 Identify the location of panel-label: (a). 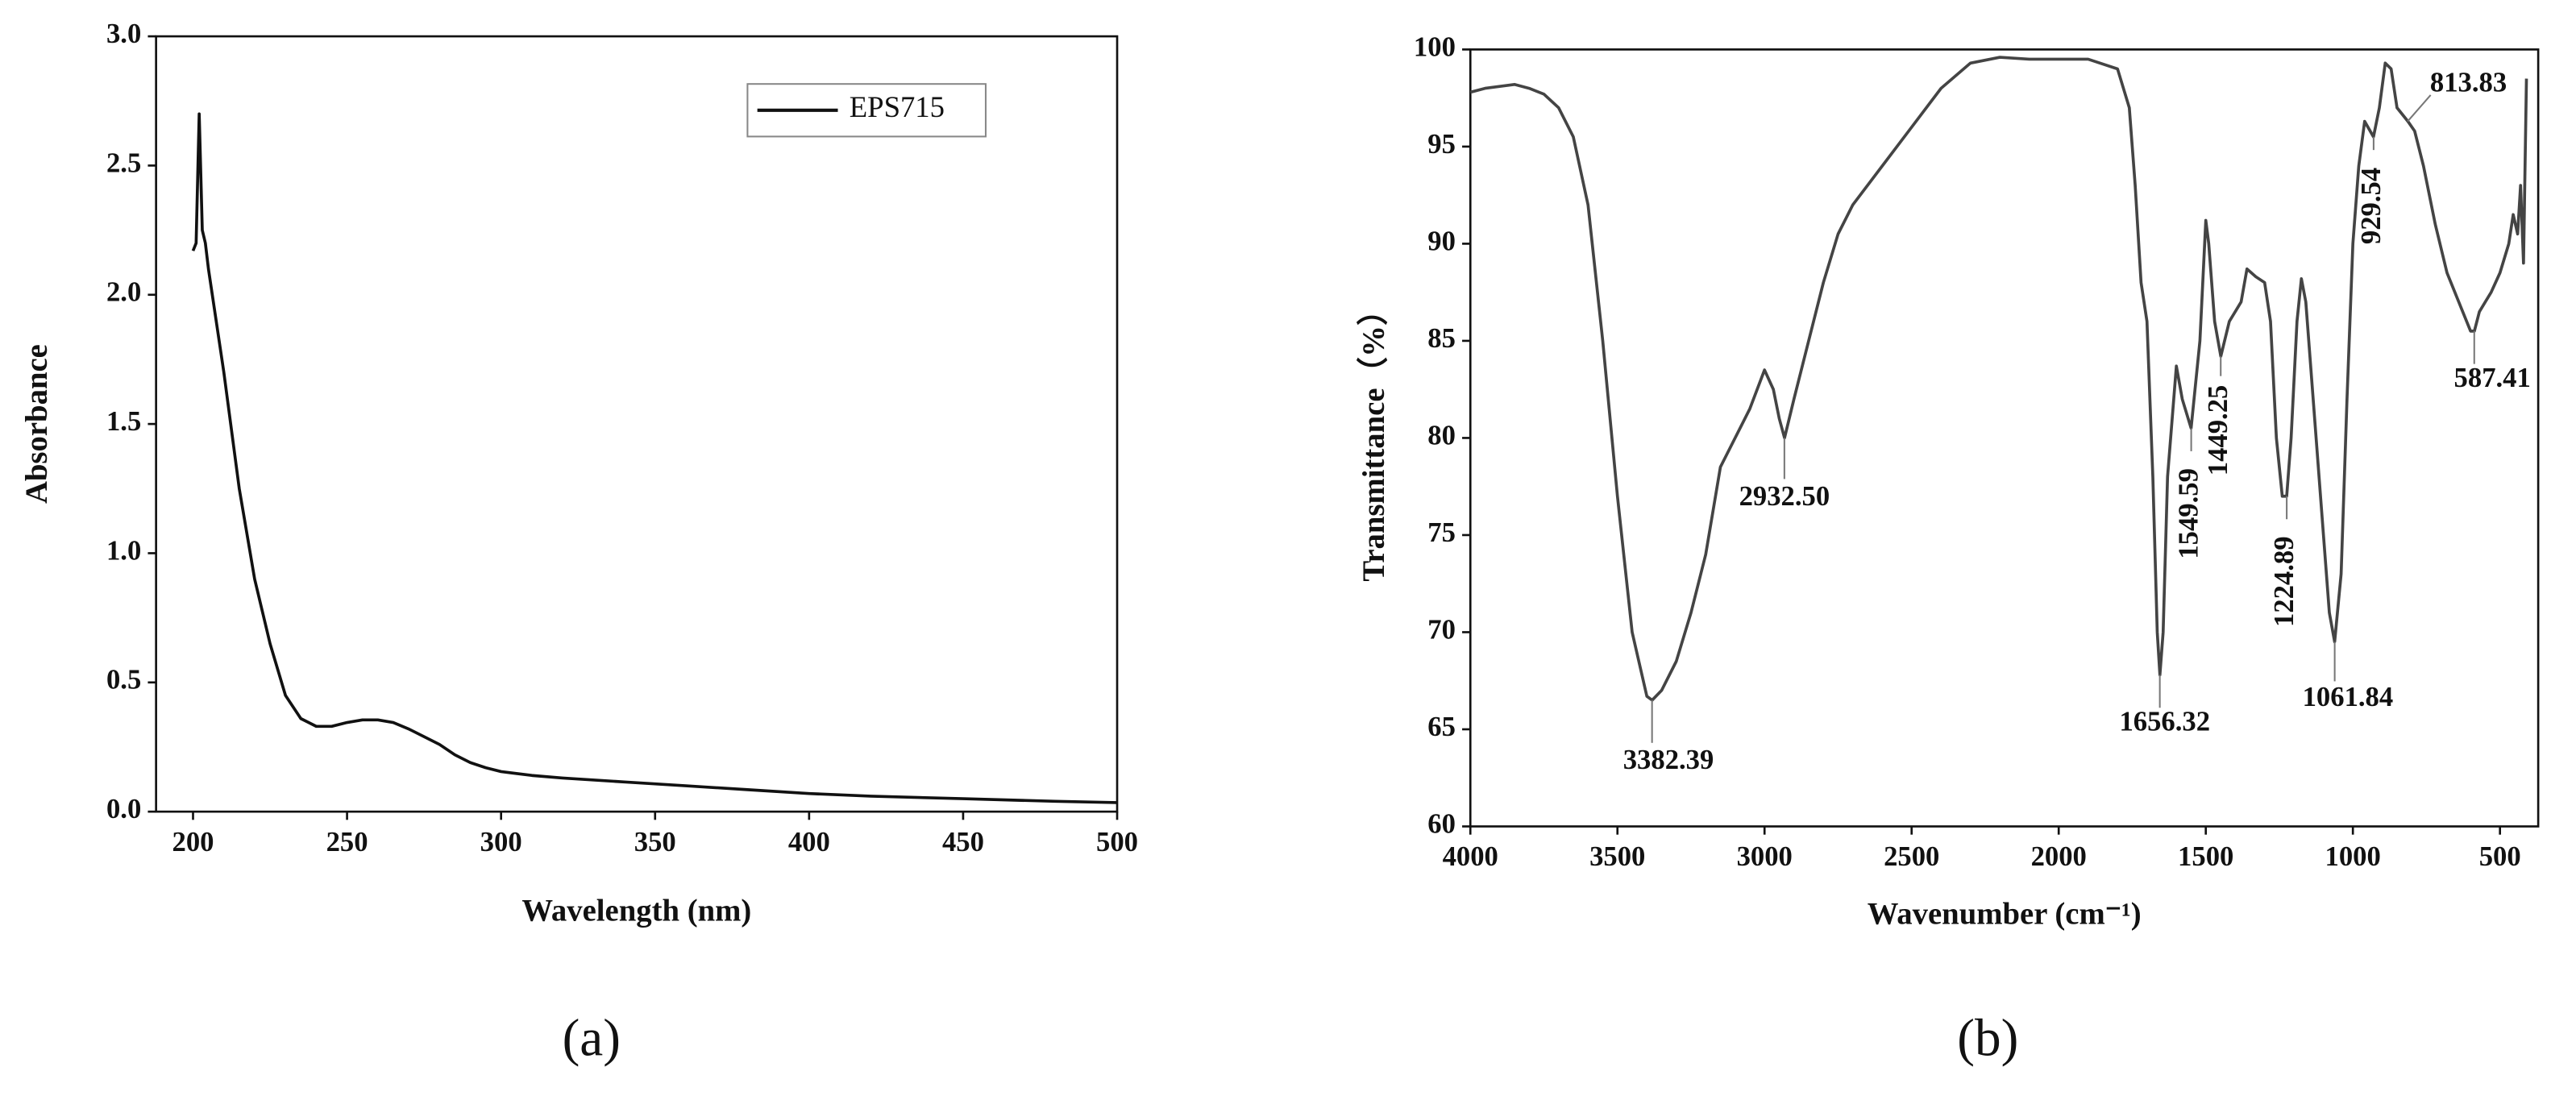
(592, 1039).